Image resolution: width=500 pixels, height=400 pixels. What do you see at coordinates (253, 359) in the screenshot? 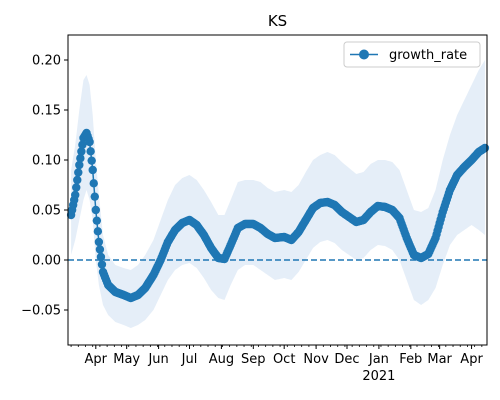
I see `x-tick-label: Sep` at bounding box center [253, 359].